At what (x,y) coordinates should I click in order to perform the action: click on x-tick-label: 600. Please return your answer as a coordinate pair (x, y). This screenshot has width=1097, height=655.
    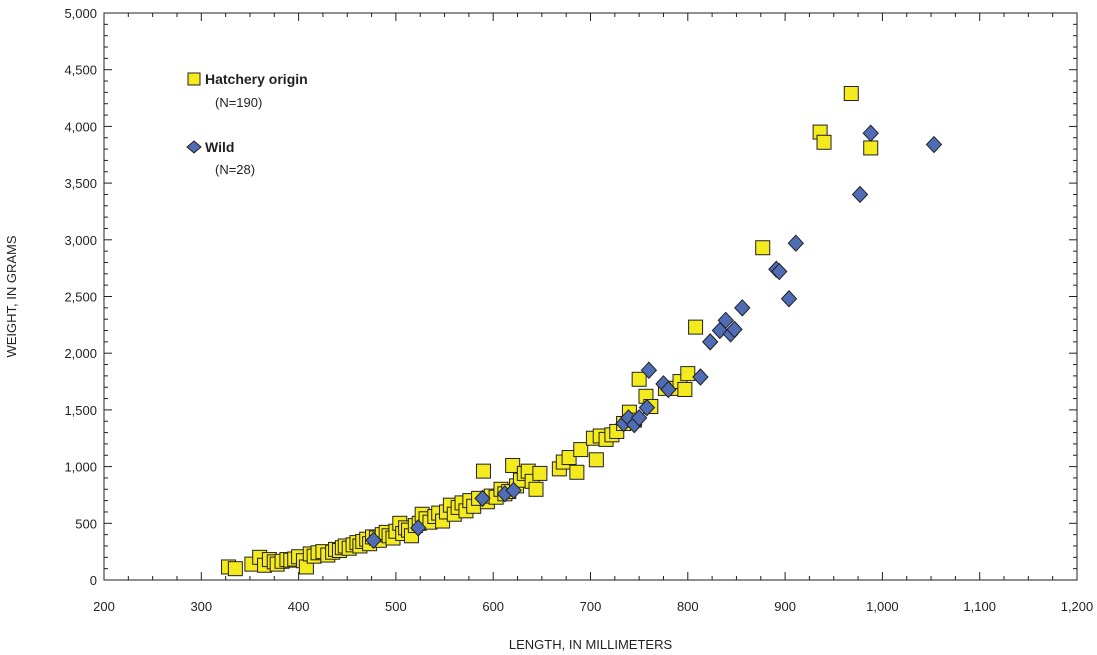
    Looking at the image, I should click on (493, 606).